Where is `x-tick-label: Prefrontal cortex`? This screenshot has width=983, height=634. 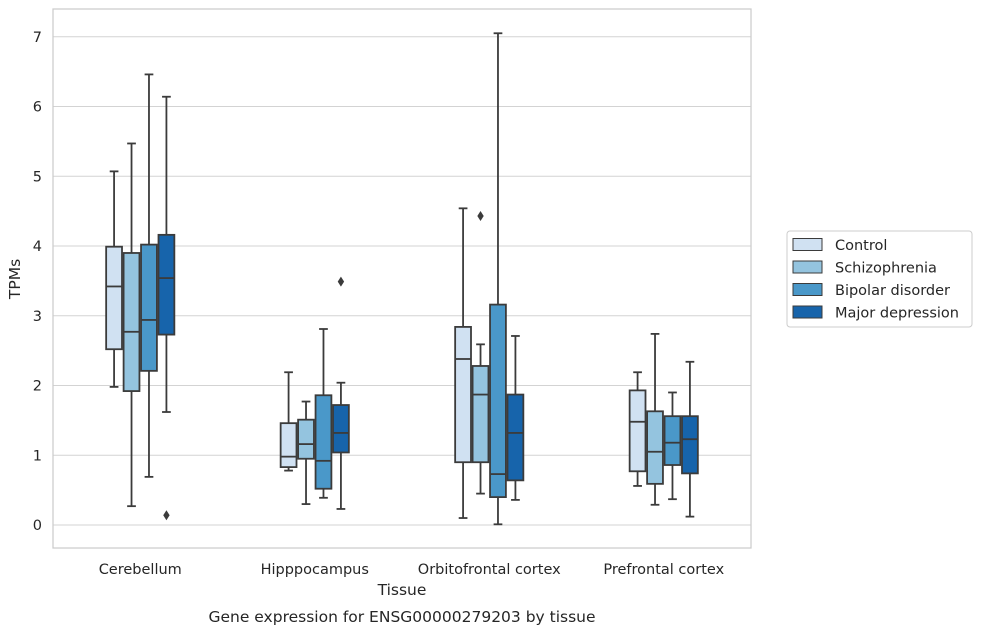 x-tick-label: Prefrontal cortex is located at coordinates (663, 570).